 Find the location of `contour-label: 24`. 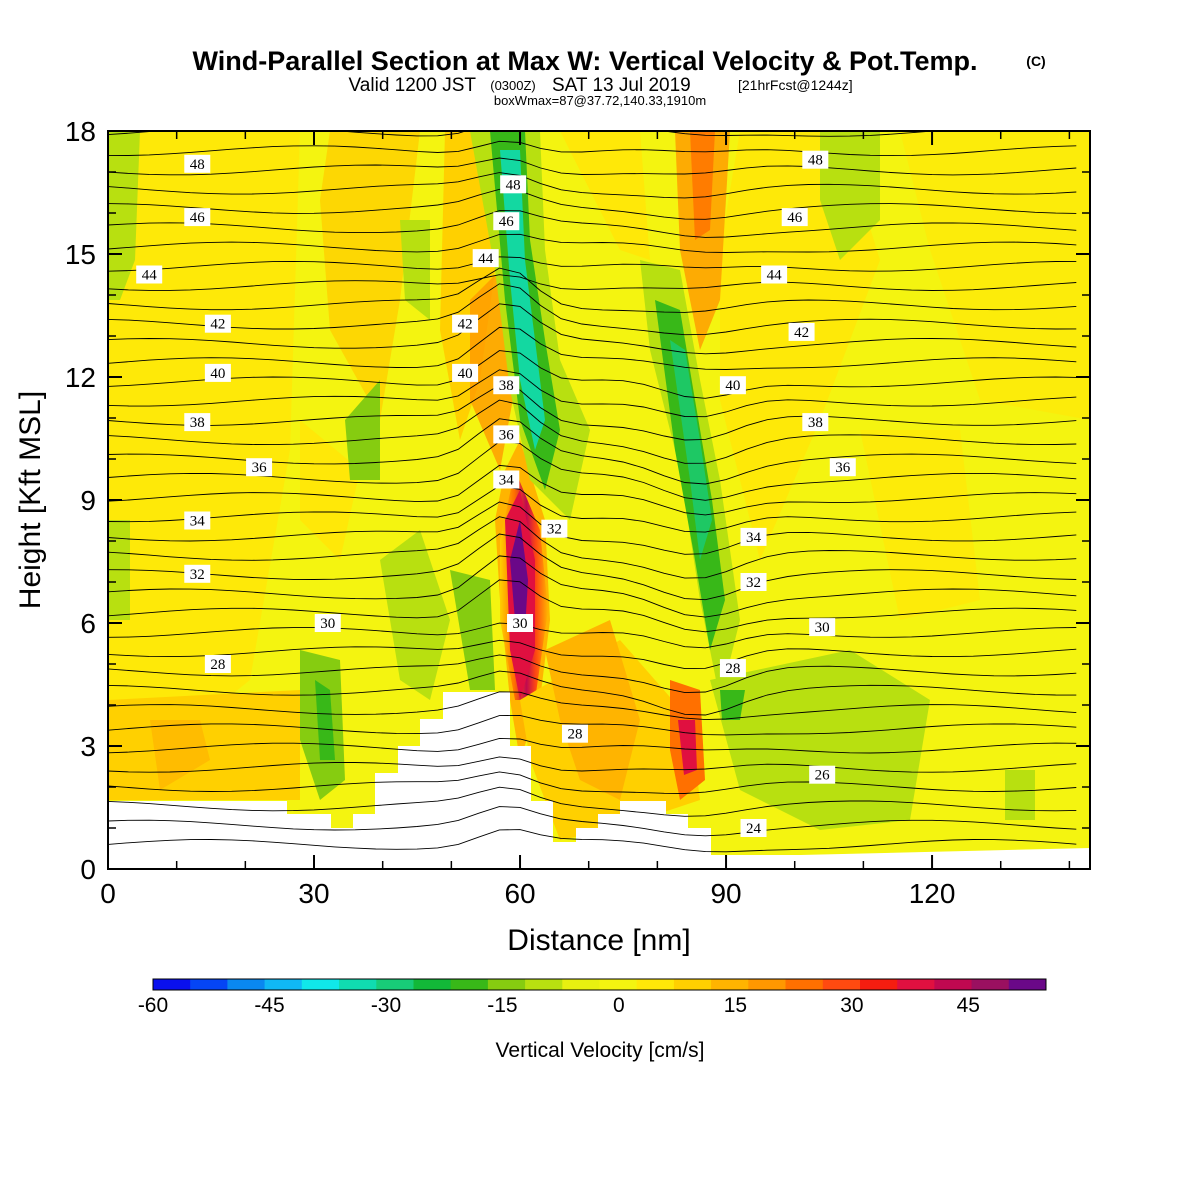

contour-label: 24 is located at coordinates (753, 828).